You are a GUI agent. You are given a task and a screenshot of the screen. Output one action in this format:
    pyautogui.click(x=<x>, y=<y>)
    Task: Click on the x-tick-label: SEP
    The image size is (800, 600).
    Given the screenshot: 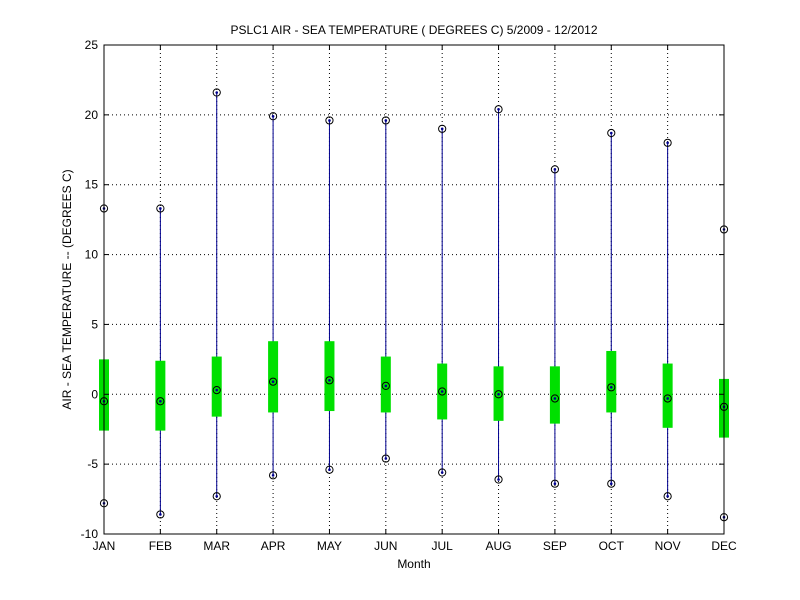 What is the action you would take?
    pyautogui.click(x=555, y=546)
    